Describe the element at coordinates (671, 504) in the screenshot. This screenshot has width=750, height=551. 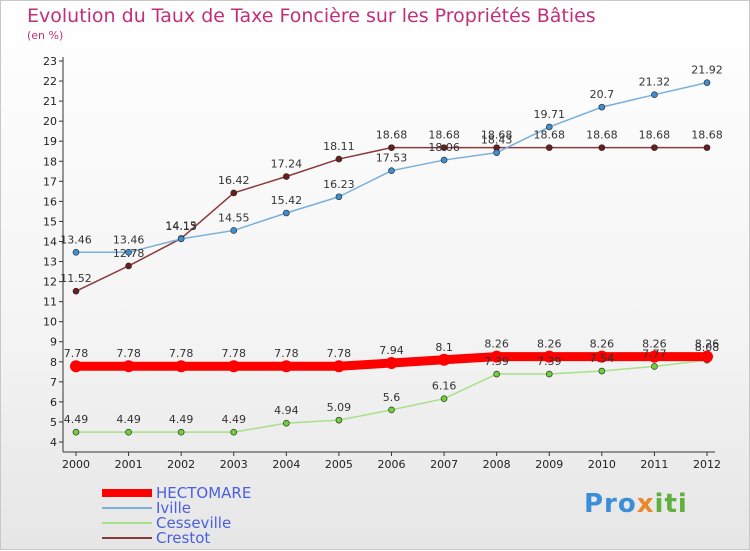
I see `logo-part-3: iti` at that location.